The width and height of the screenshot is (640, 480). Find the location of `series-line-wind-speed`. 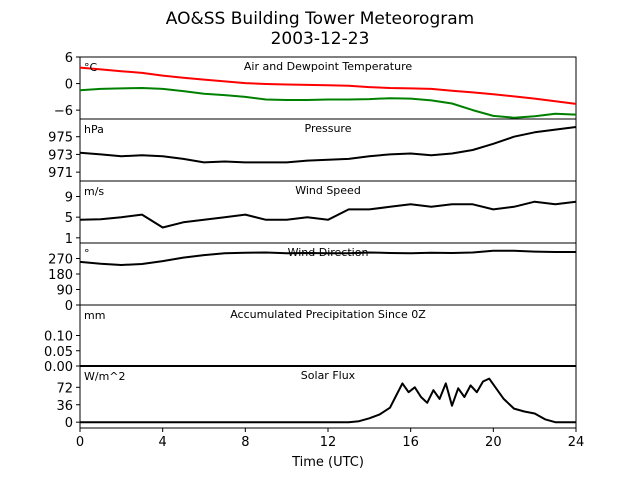

series-line-wind-speed is located at coordinates (328, 214).